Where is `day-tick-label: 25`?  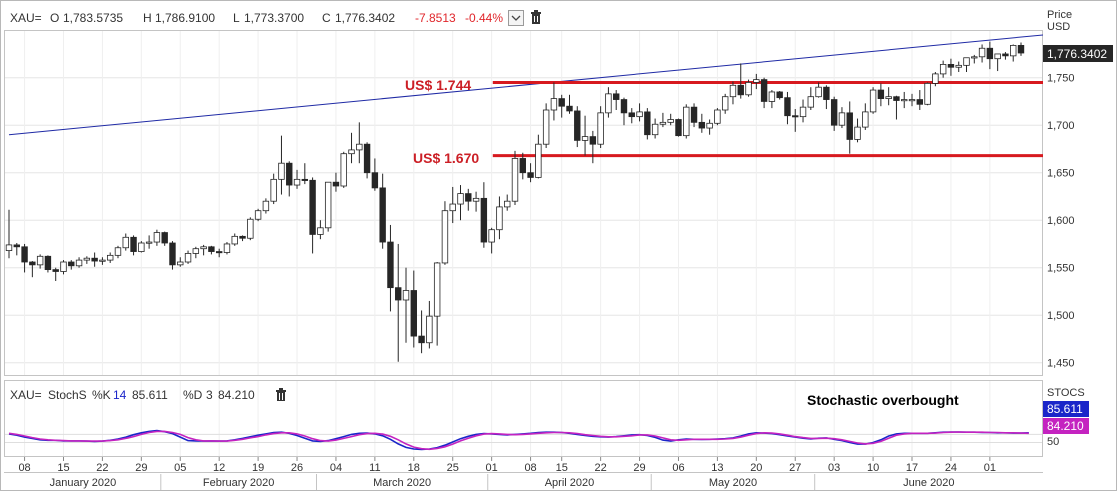 day-tick-label: 25 is located at coordinates (453, 468).